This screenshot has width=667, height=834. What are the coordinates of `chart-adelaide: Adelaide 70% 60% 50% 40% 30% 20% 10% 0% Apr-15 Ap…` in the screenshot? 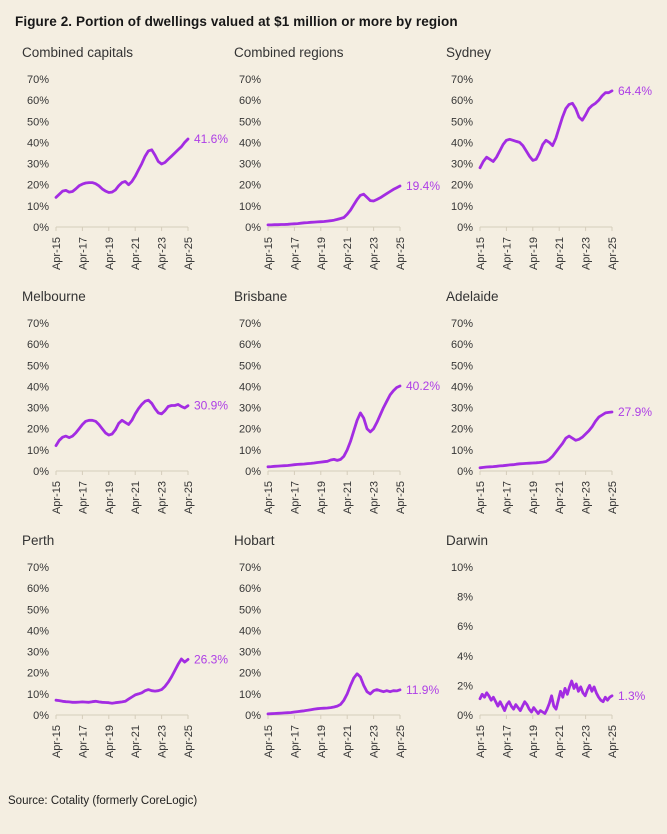 It's located at (550, 402).